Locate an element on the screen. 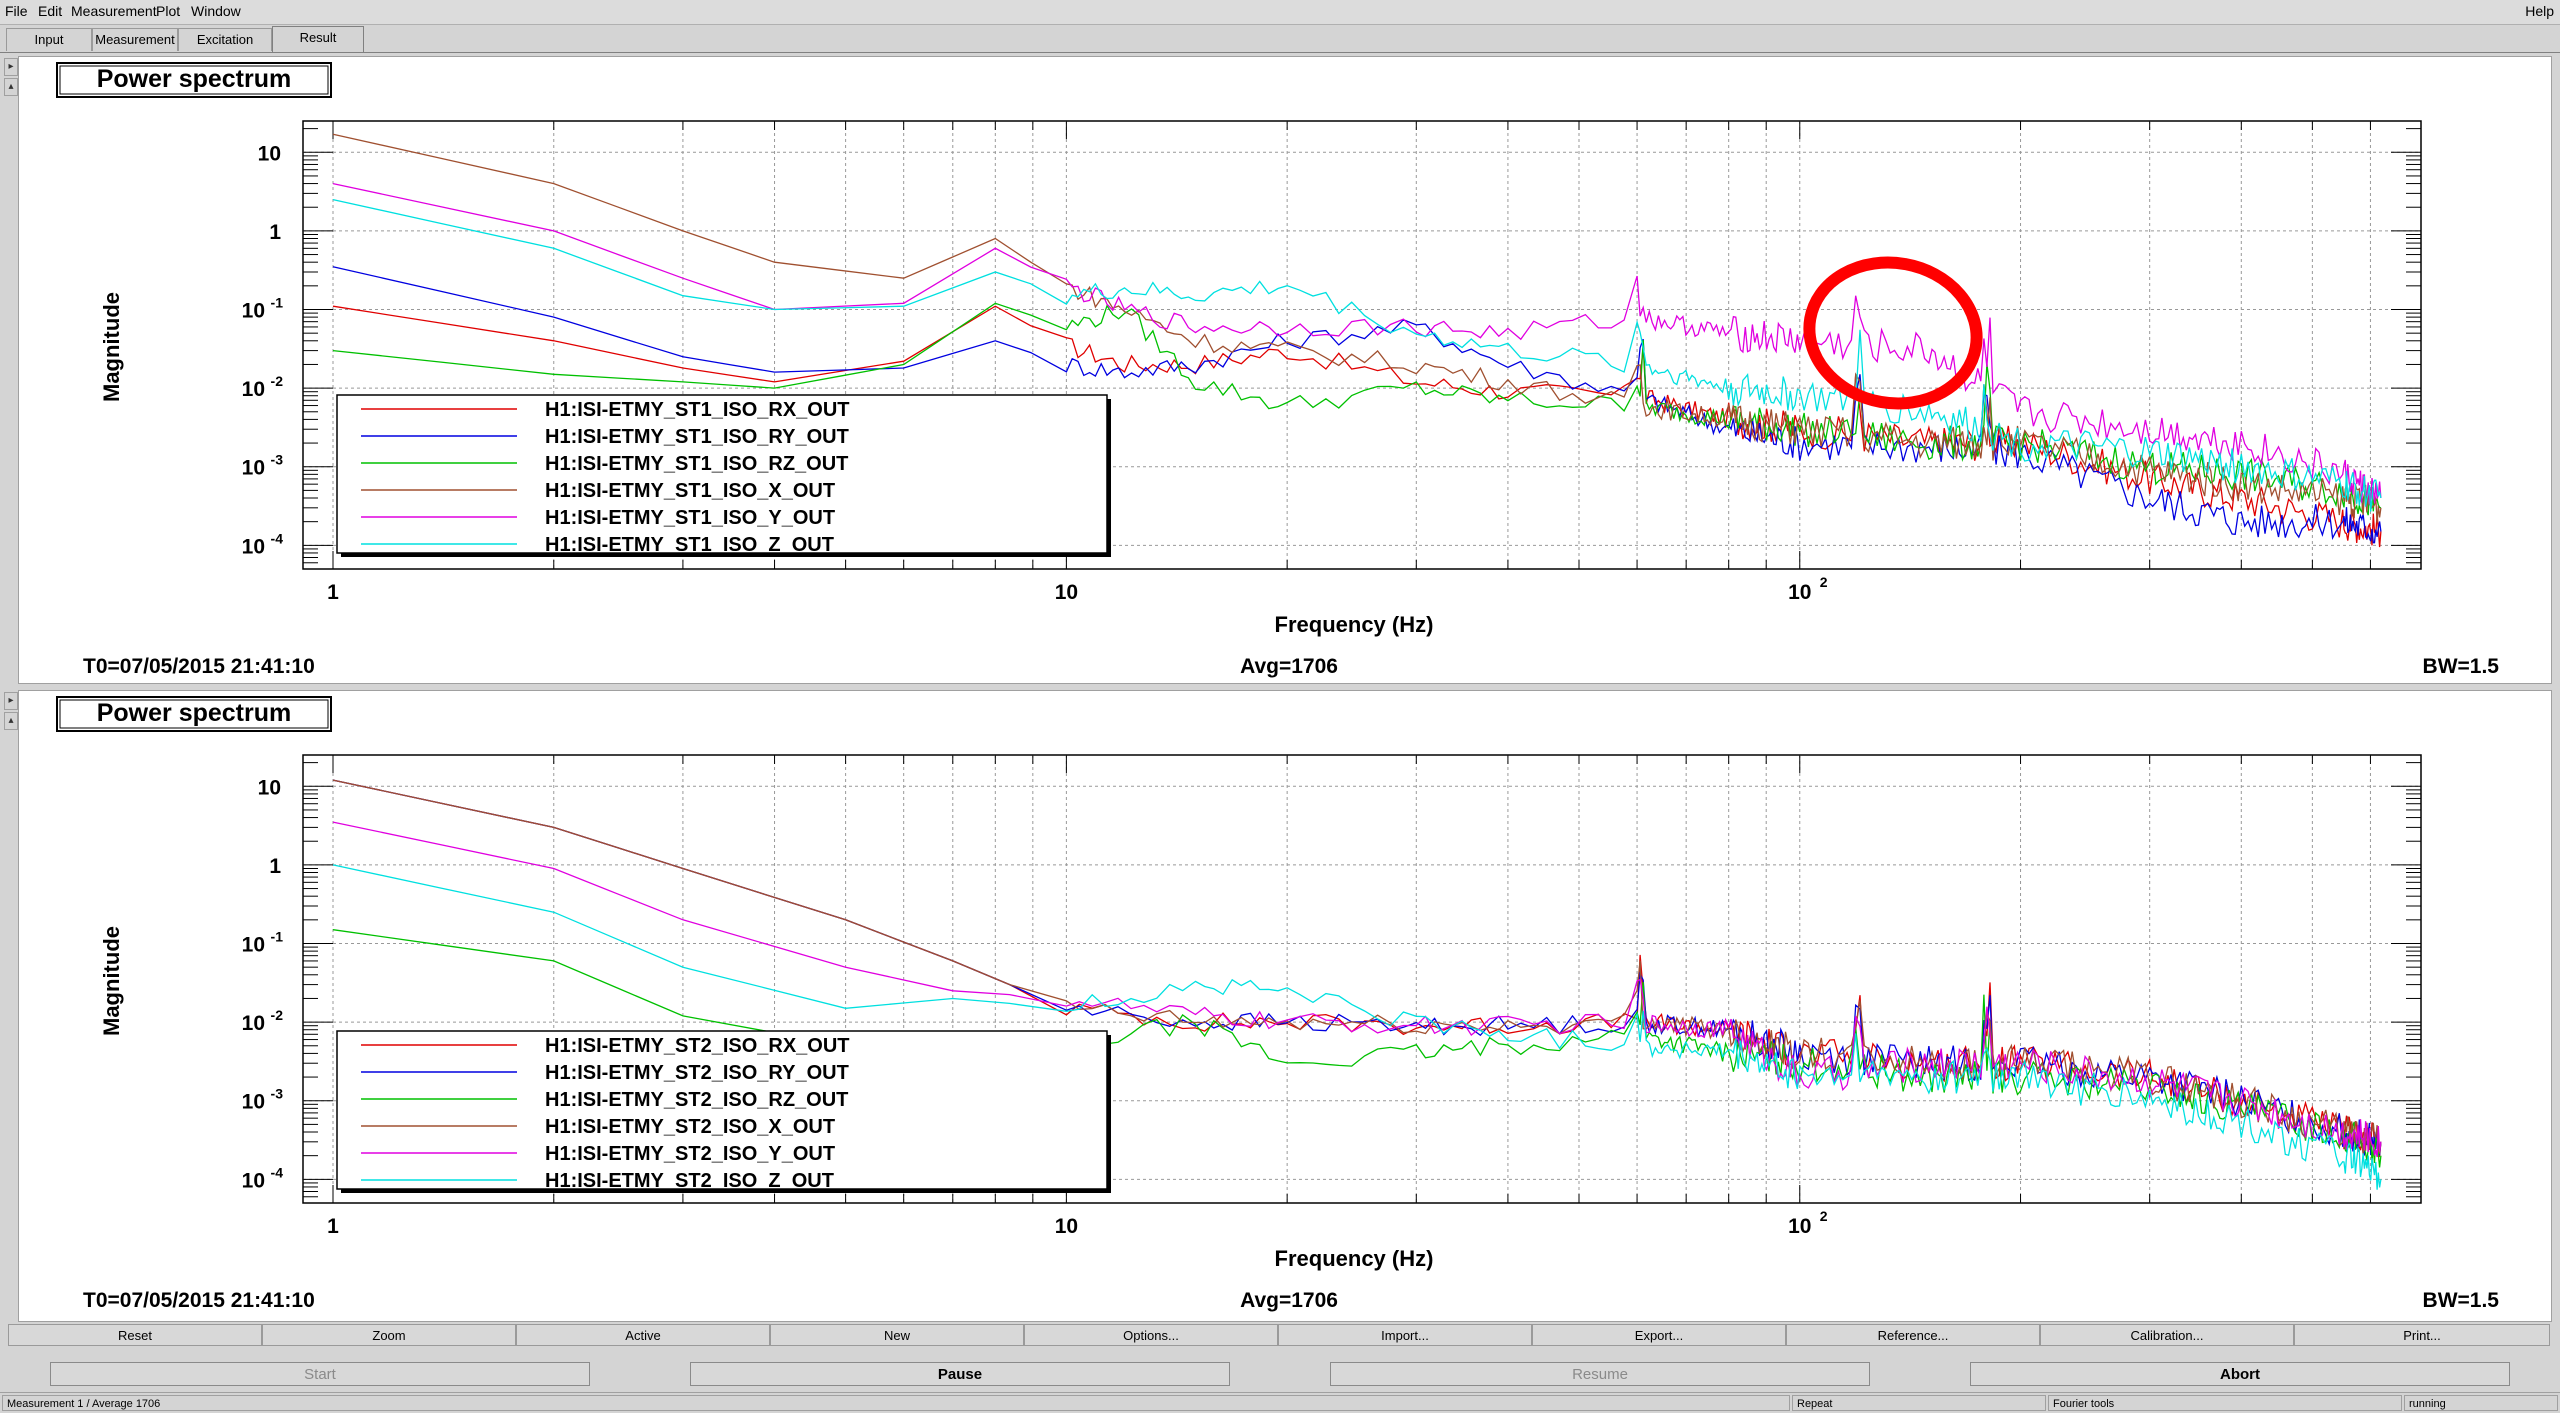  tab-measurement: Measurement is located at coordinates (135, 39).